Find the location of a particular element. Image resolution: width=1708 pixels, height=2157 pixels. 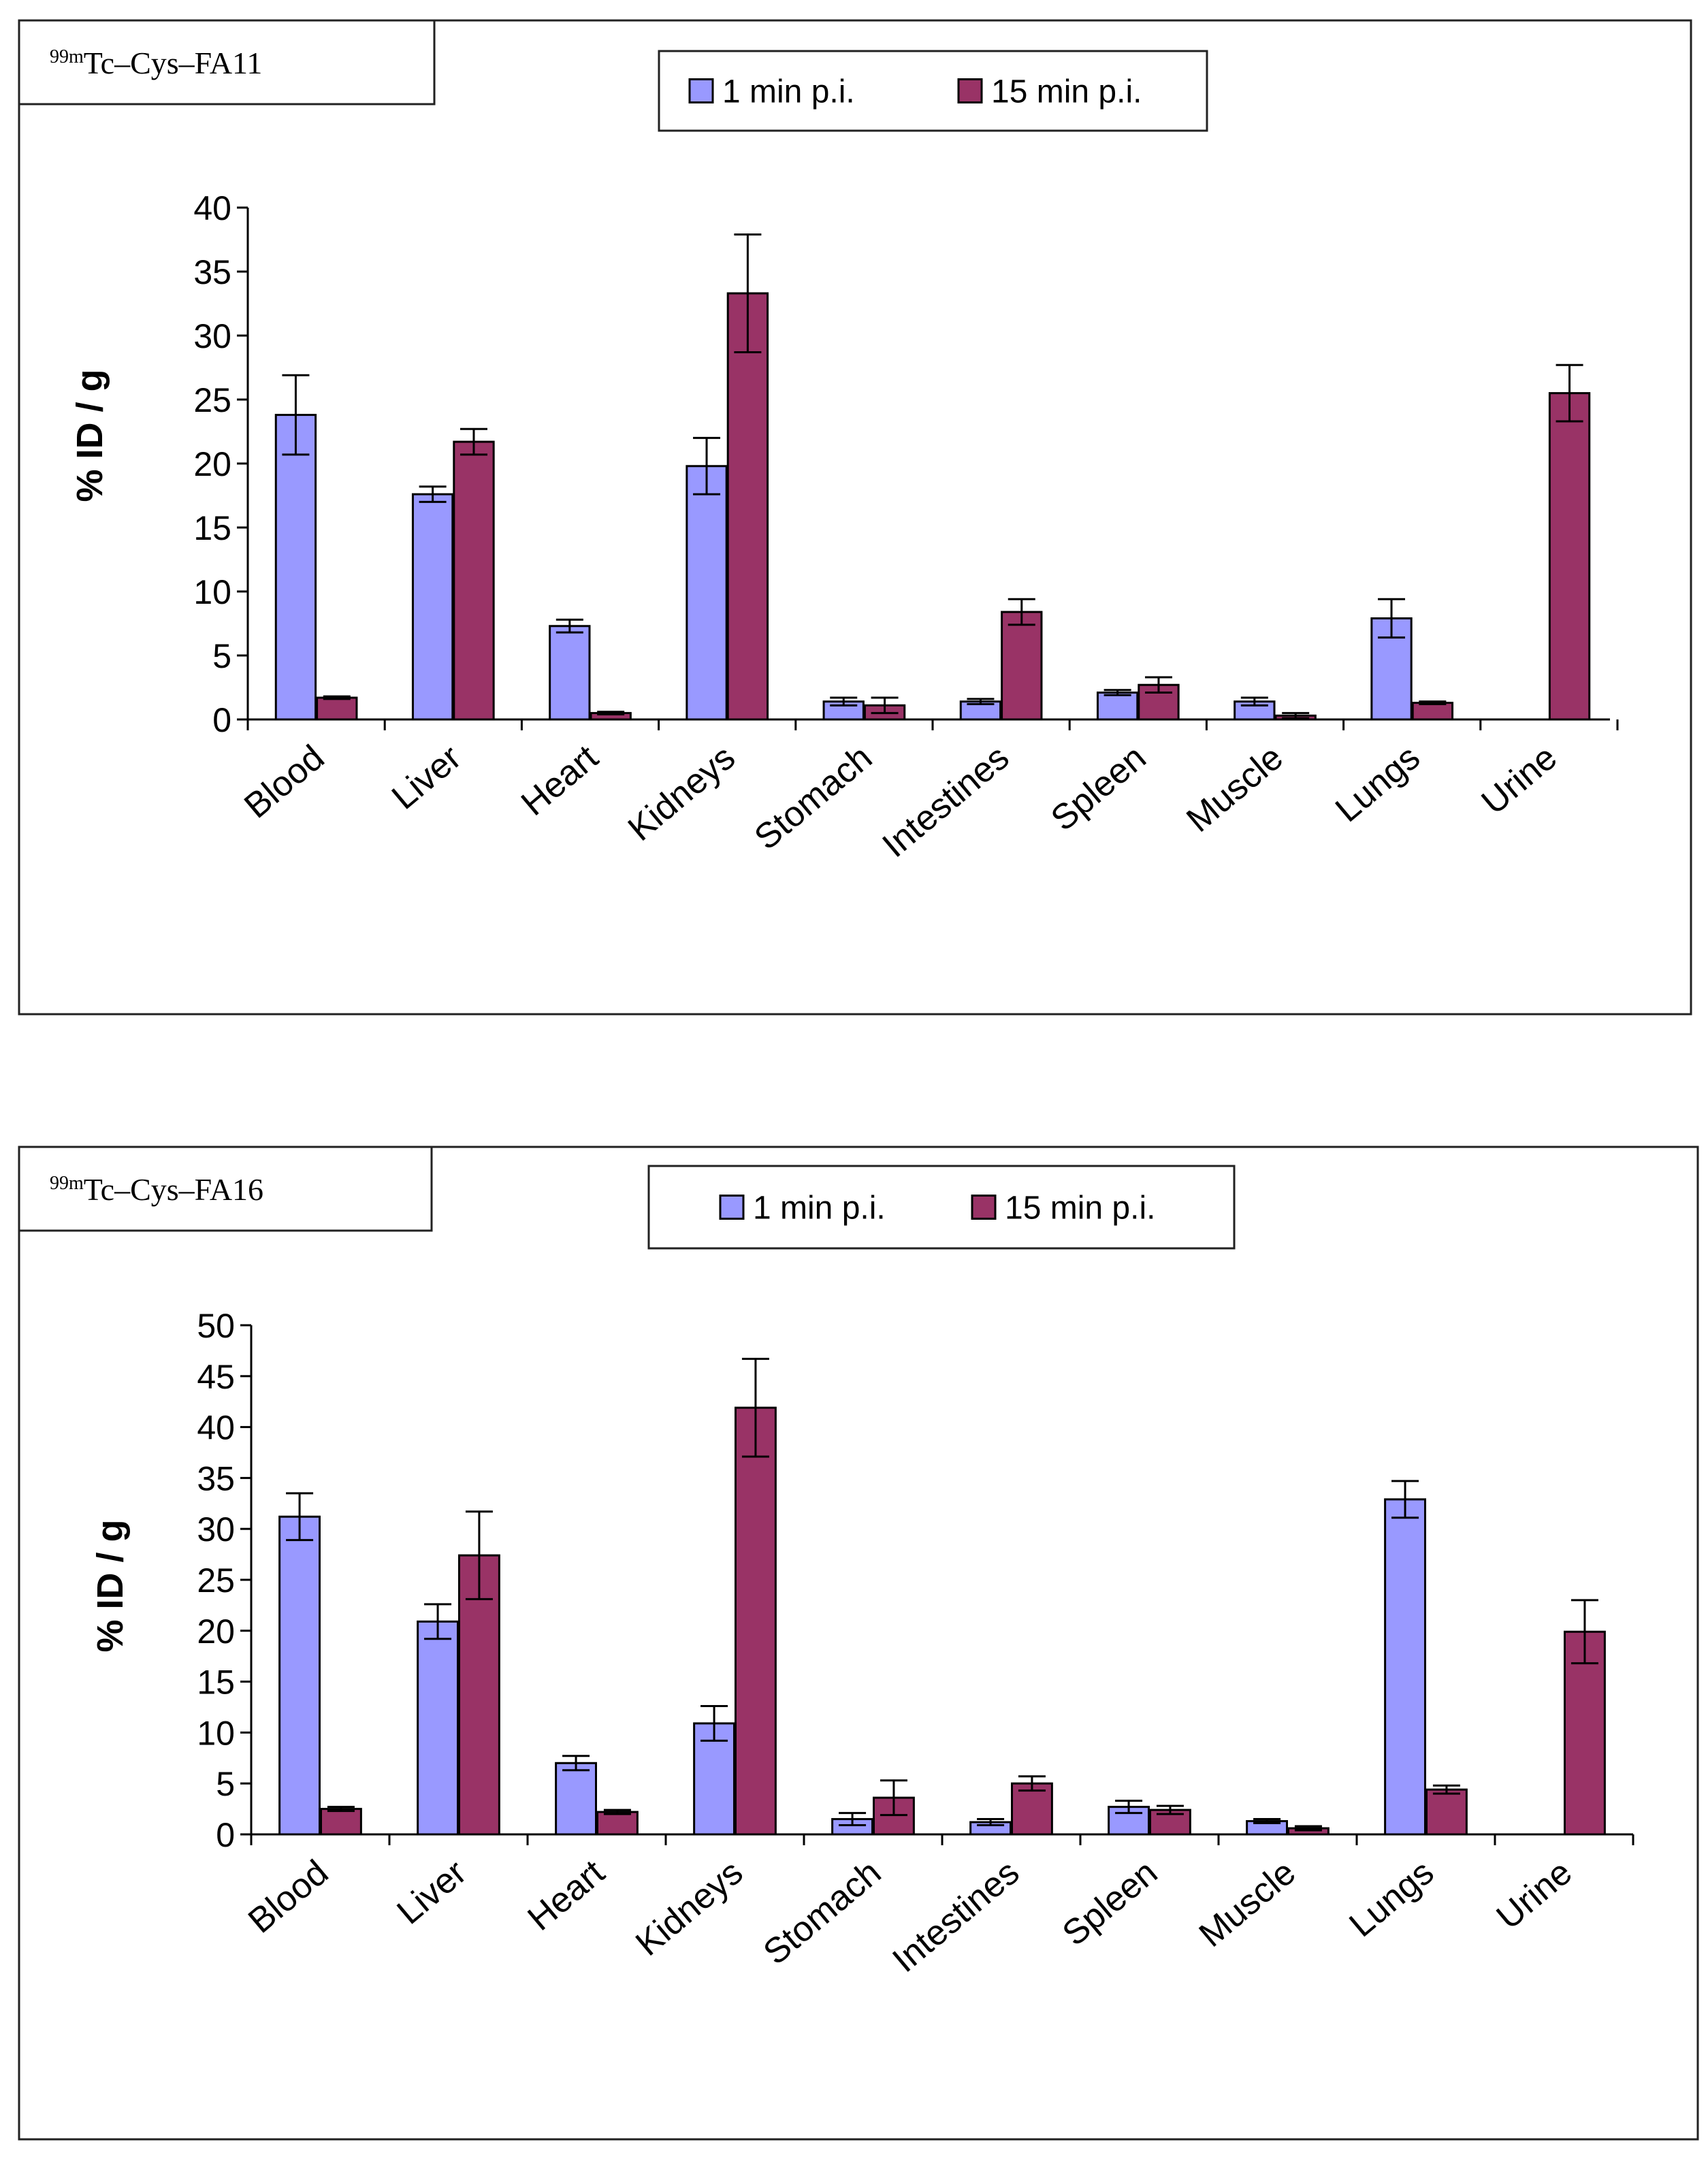

chart-title: 99mTc–Cys–FA16 is located at coordinates (156, 1189).